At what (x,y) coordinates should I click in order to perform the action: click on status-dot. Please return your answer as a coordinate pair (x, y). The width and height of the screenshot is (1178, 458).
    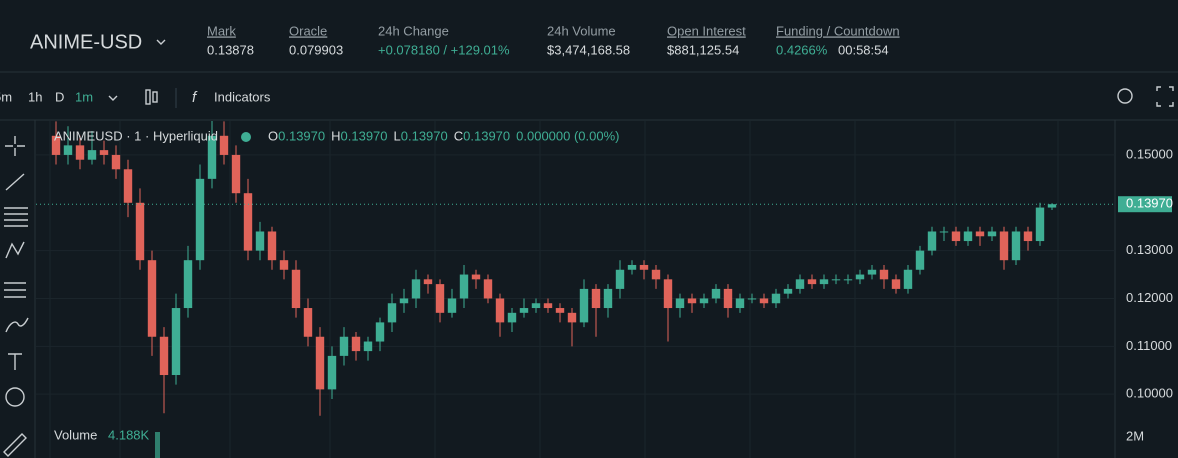
    Looking at the image, I should click on (246, 137).